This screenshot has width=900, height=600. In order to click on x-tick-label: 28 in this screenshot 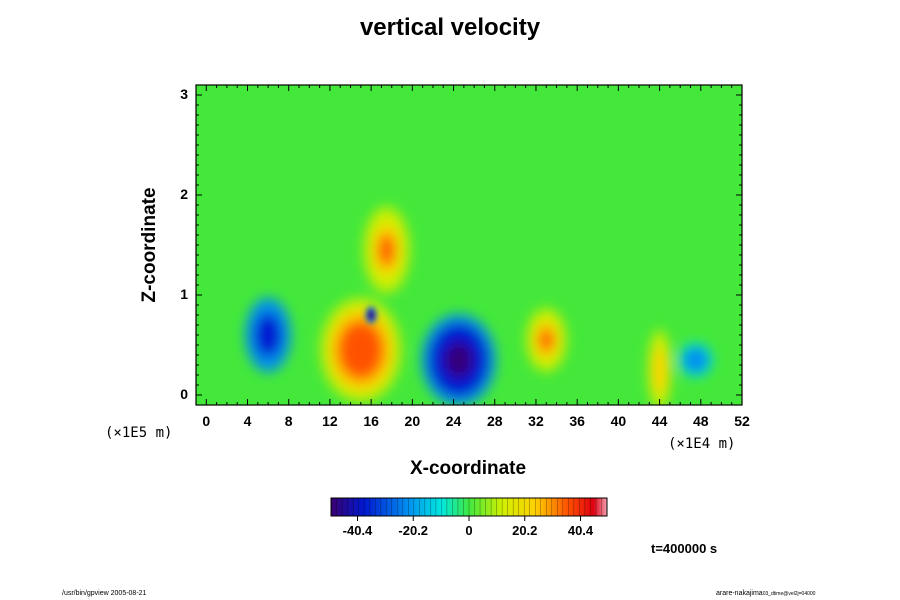, I will do `click(494, 421)`.